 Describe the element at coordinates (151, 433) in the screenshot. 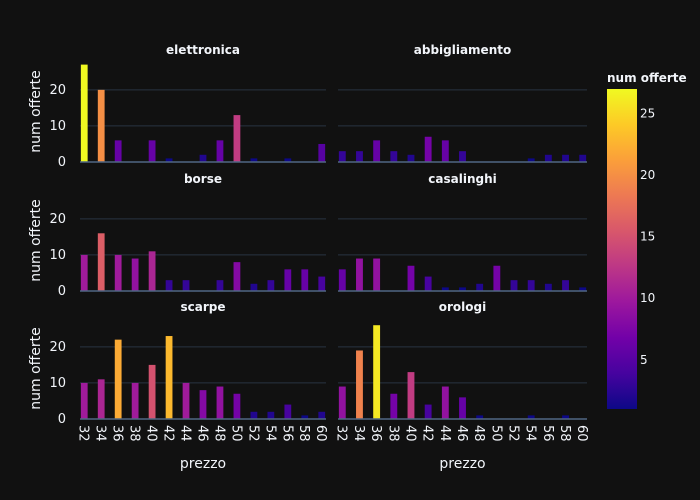

I see `x-tick-label: 40` at that location.